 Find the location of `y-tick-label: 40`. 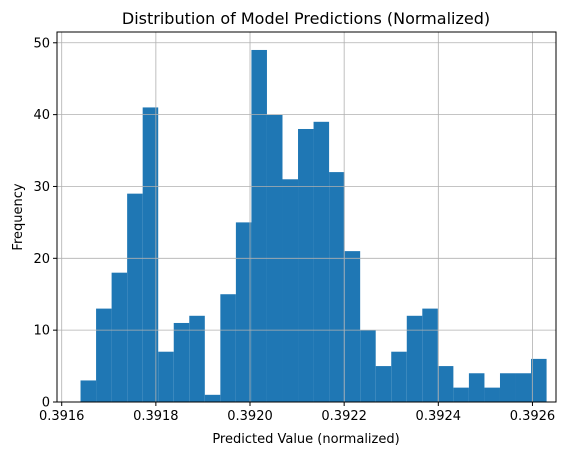

y-tick-label: 40 is located at coordinates (41, 115).